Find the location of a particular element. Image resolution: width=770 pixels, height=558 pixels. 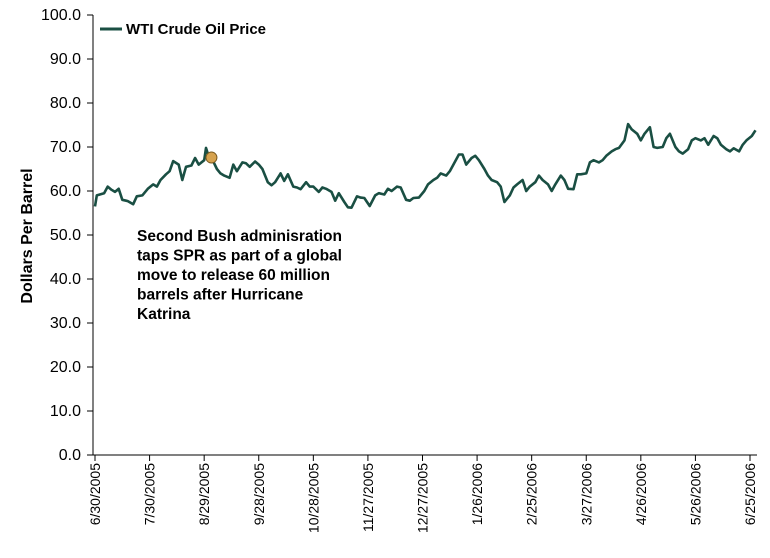

annotation-text-line: Katrina is located at coordinates (164, 314).